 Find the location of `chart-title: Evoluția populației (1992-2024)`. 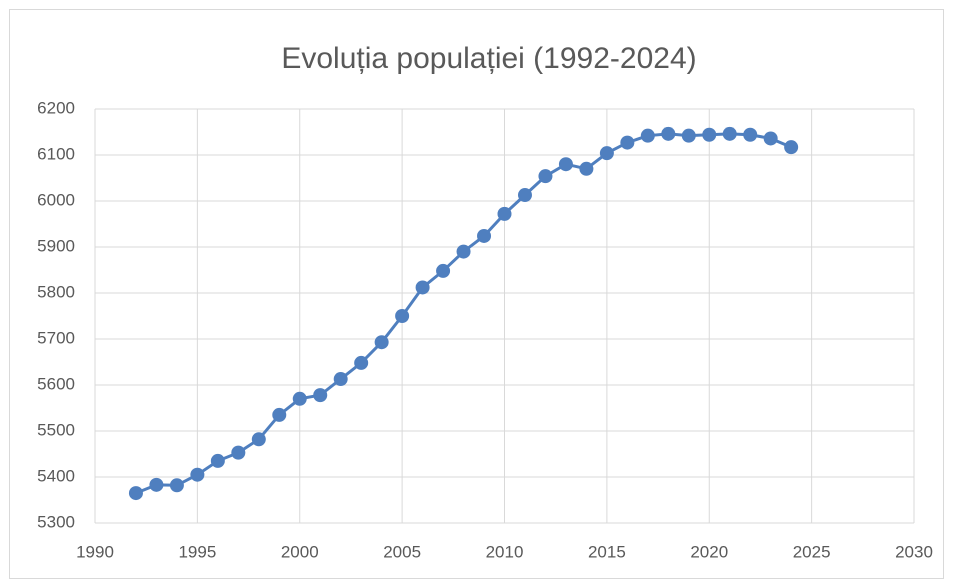

chart-title: Evoluția populației (1992-2024) is located at coordinates (488, 58).